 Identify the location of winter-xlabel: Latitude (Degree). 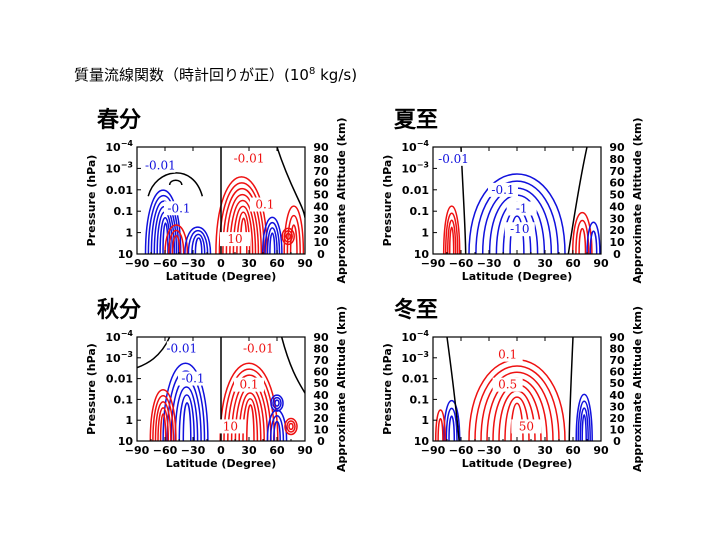
(517, 463).